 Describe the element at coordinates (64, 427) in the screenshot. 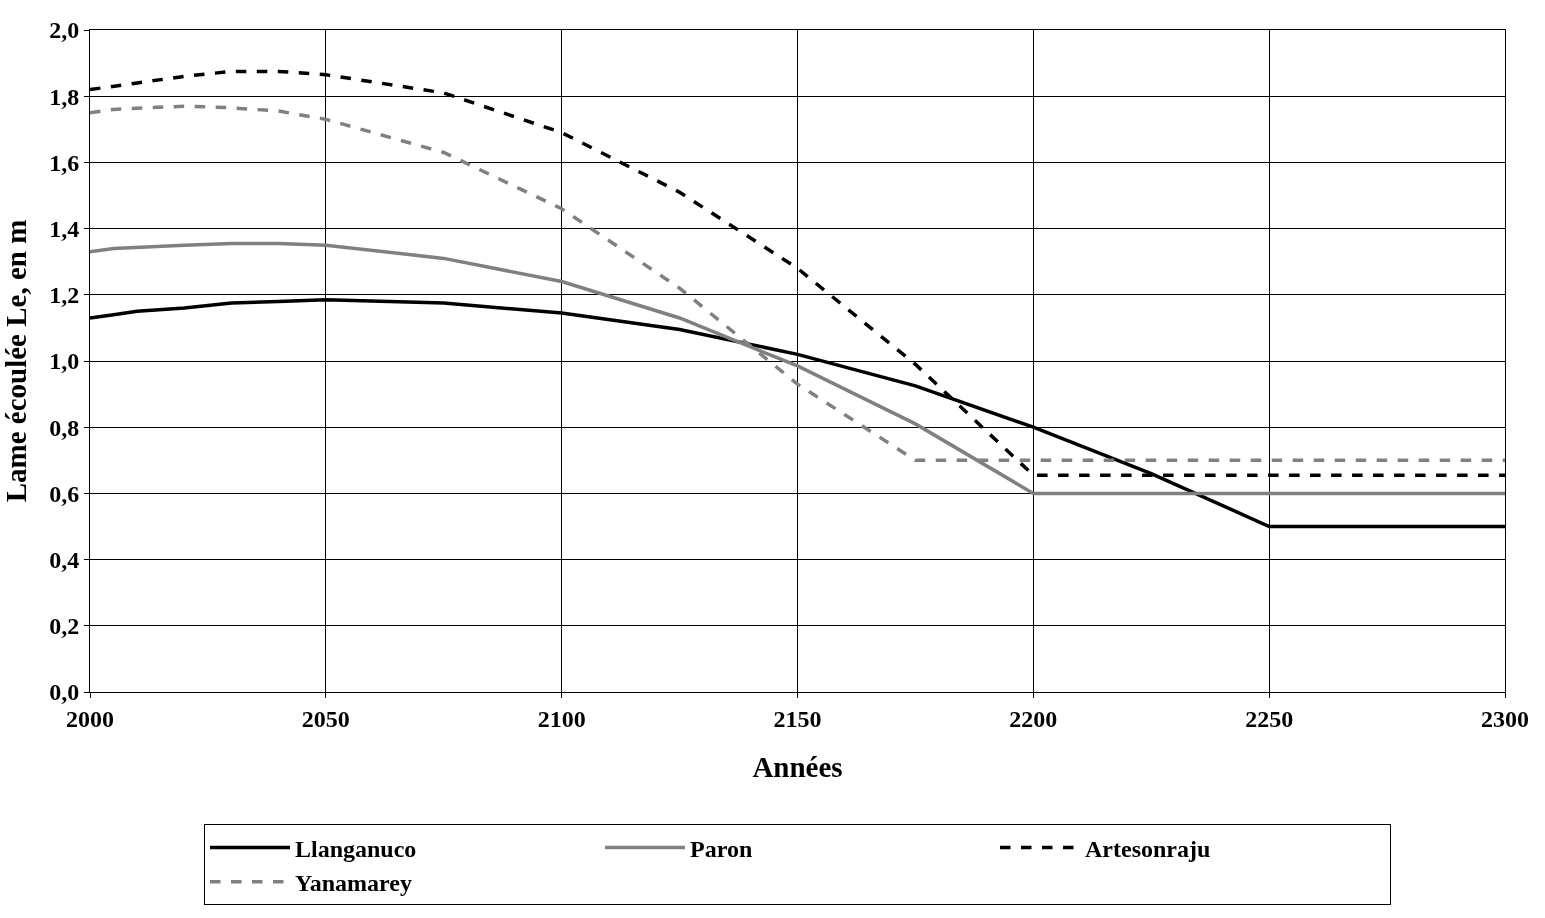

I see `y-tick-label: 0,8` at that location.